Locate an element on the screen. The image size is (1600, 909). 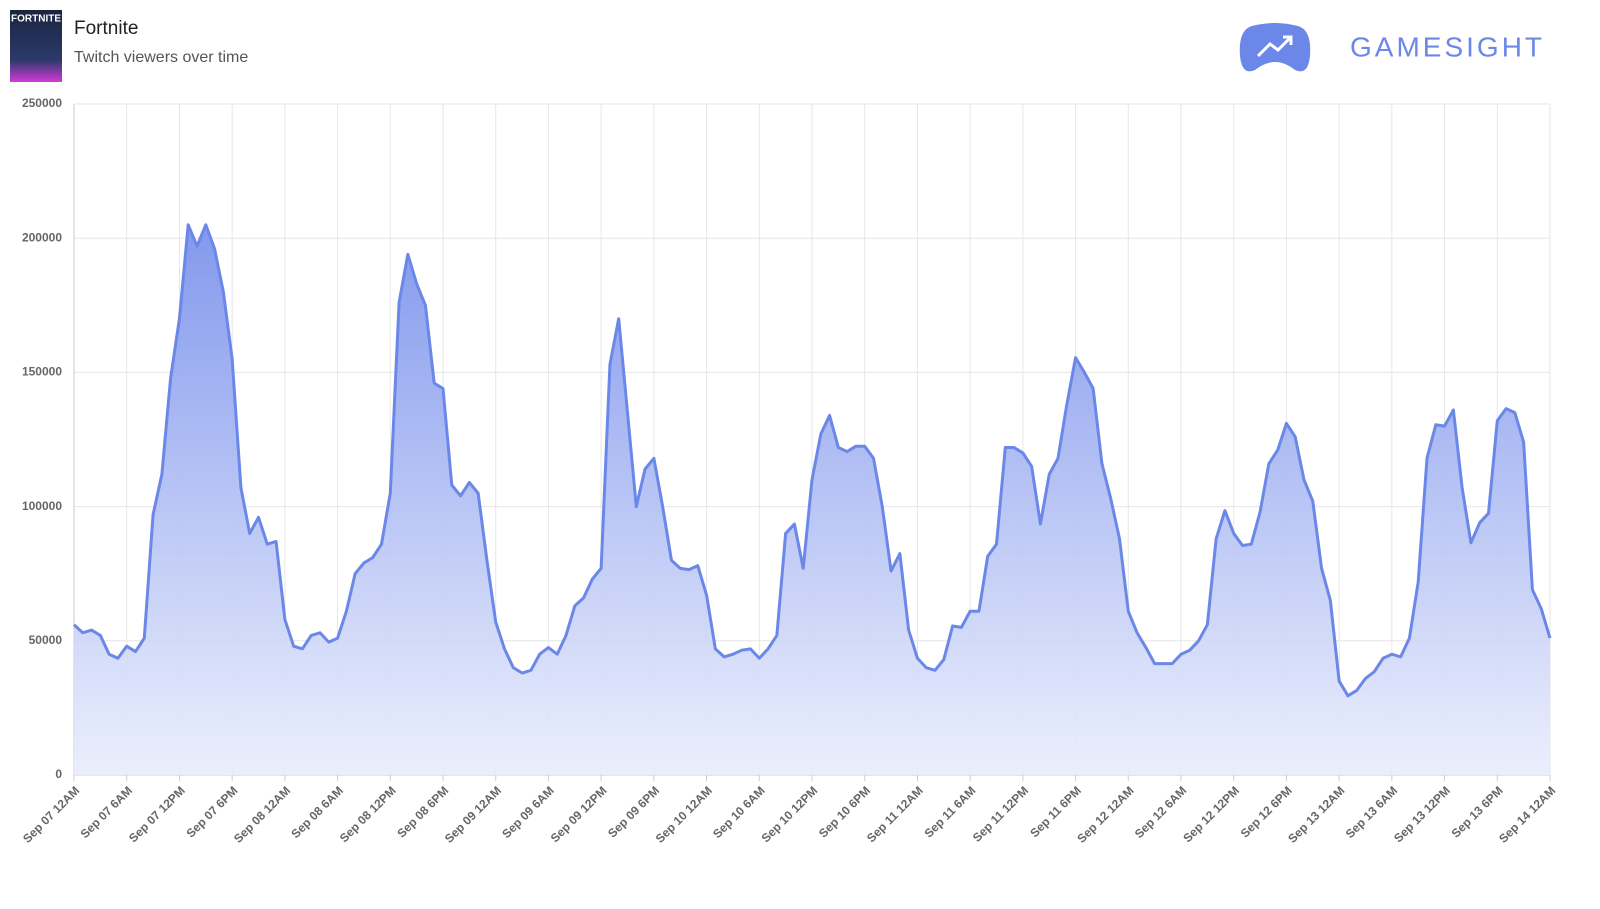
x-tick-label: Sep 12 6AM is located at coordinates (1161, 812).